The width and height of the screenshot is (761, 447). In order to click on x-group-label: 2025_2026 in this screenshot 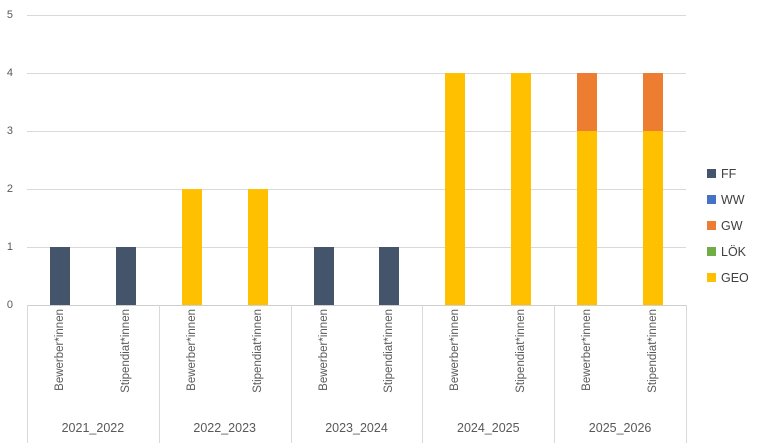, I will do `click(620, 428)`.